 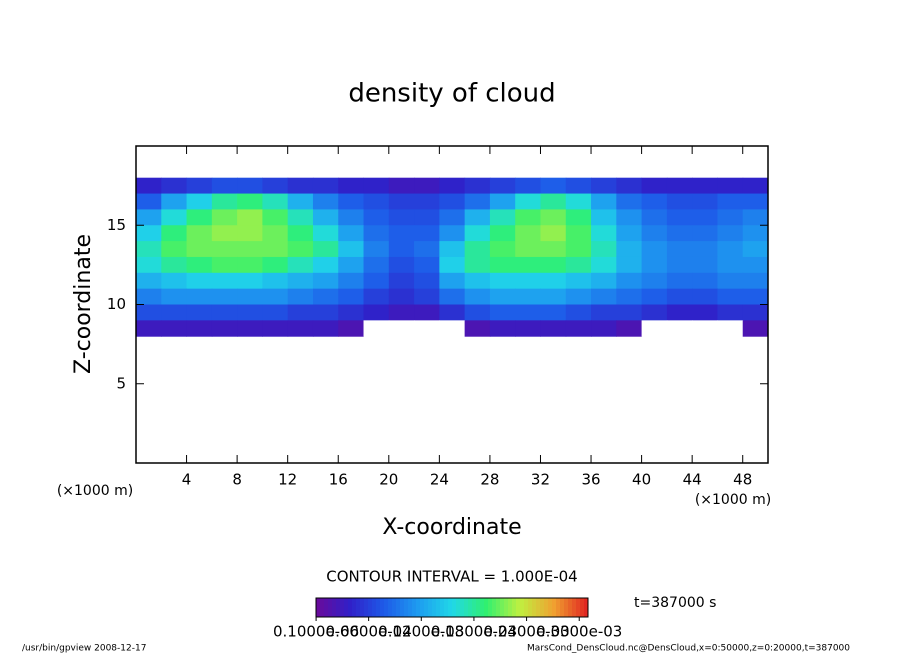 What do you see at coordinates (388, 480) in the screenshot?
I see `x-tick-label: 20` at bounding box center [388, 480].